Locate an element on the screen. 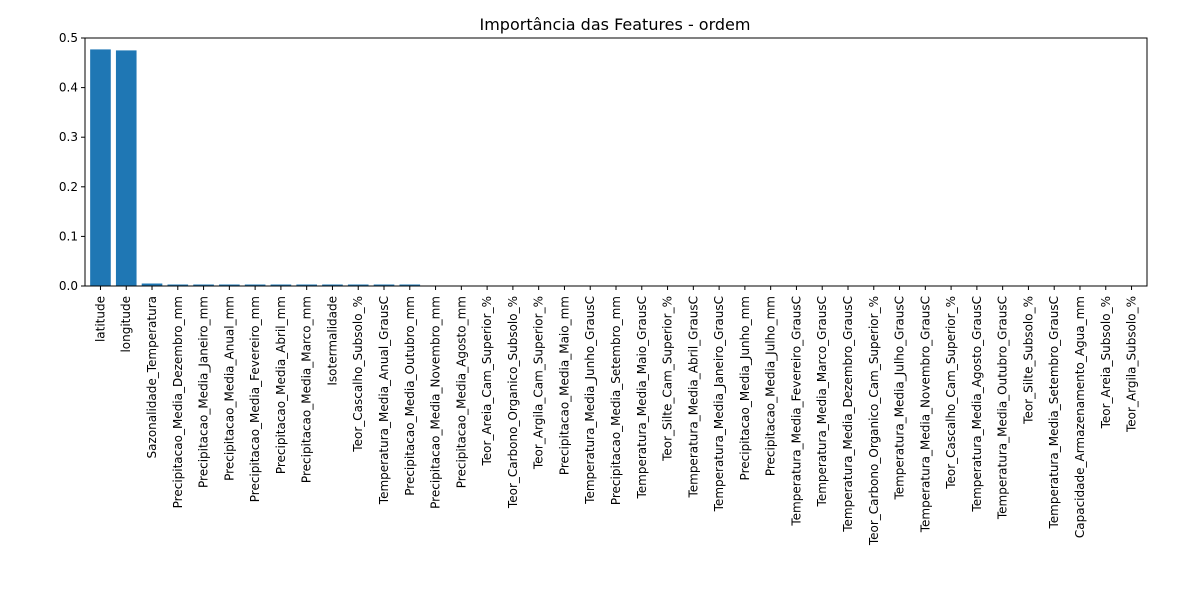 The height and width of the screenshot is (600, 1200). x-tick-label: Precipitacao_Media_Dezembro_mm is located at coordinates (178, 402).